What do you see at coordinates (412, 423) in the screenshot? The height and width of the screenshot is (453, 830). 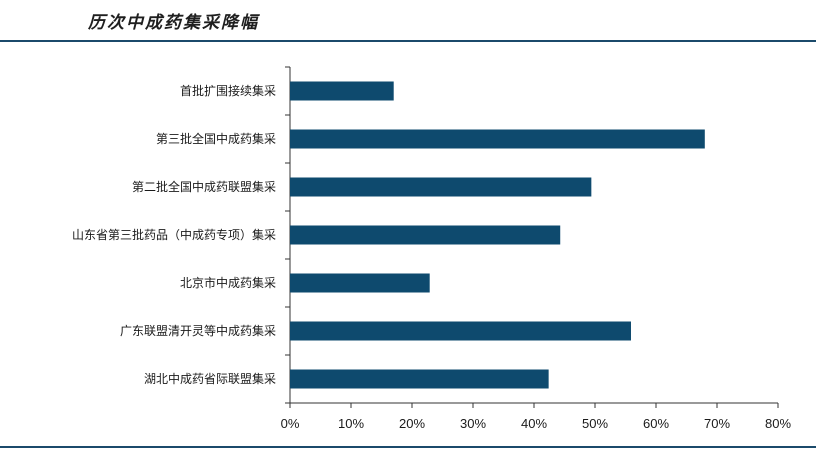 I see `x-tick-label: 20%` at bounding box center [412, 423].